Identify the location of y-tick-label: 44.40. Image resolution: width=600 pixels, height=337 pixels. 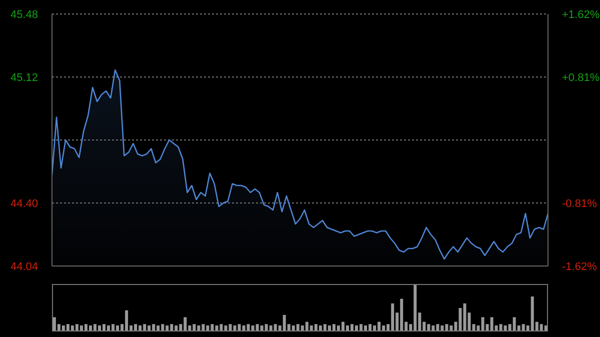
(24, 204).